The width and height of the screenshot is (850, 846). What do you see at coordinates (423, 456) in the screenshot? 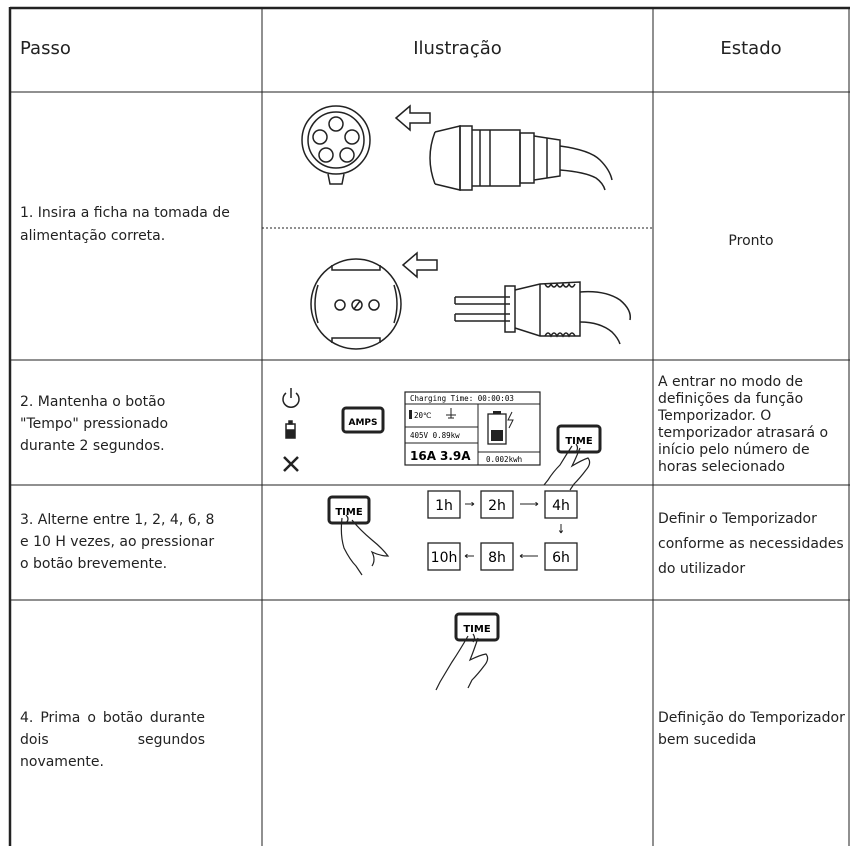
I see `display-text: 16A` at bounding box center [423, 456].